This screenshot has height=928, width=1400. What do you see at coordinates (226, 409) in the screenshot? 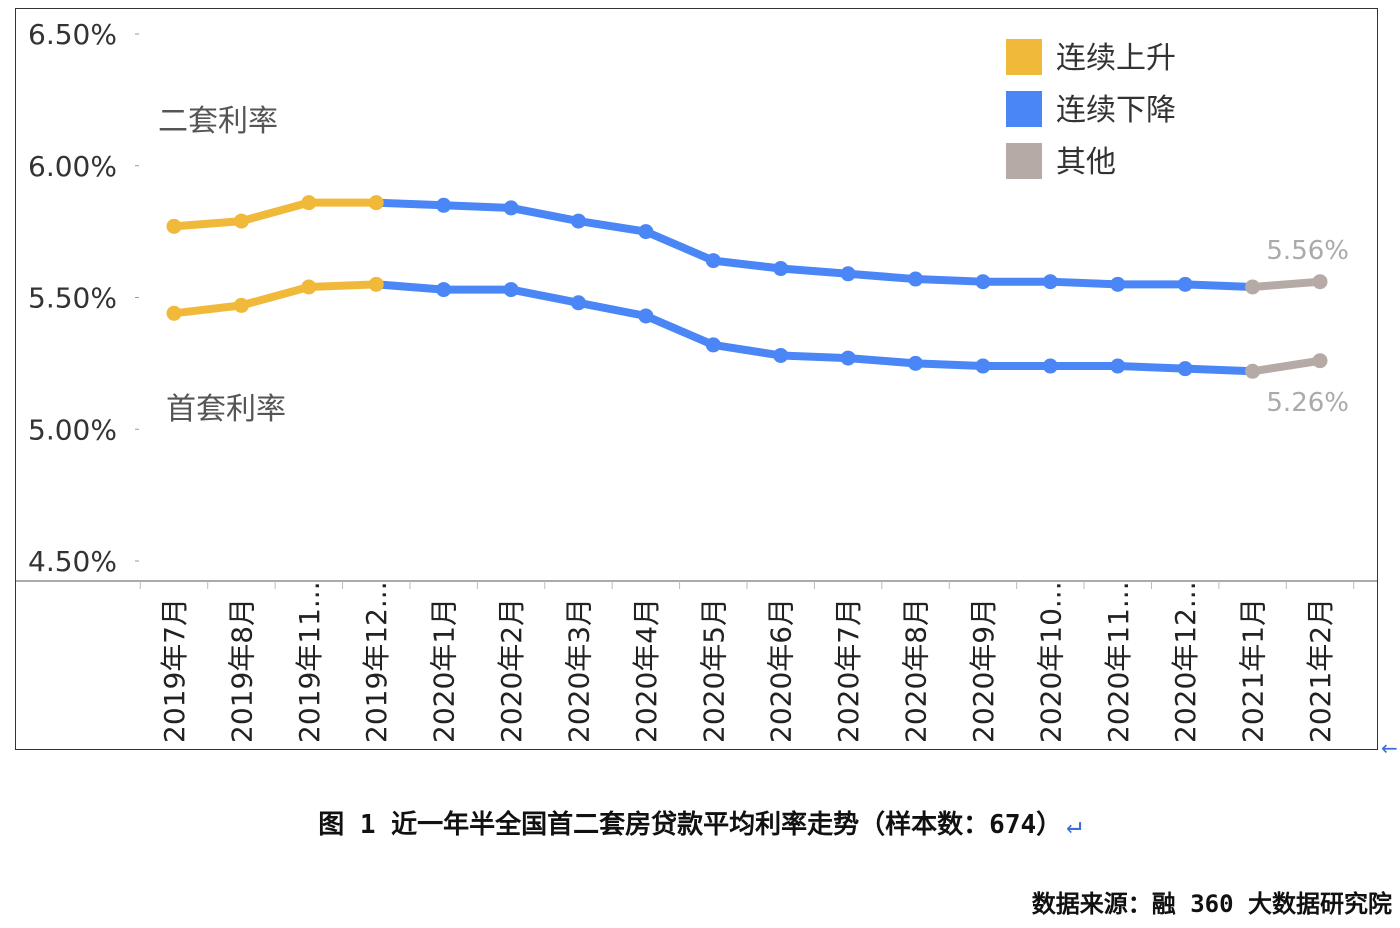
I see `first-rate-label: 首套利率` at bounding box center [226, 409].